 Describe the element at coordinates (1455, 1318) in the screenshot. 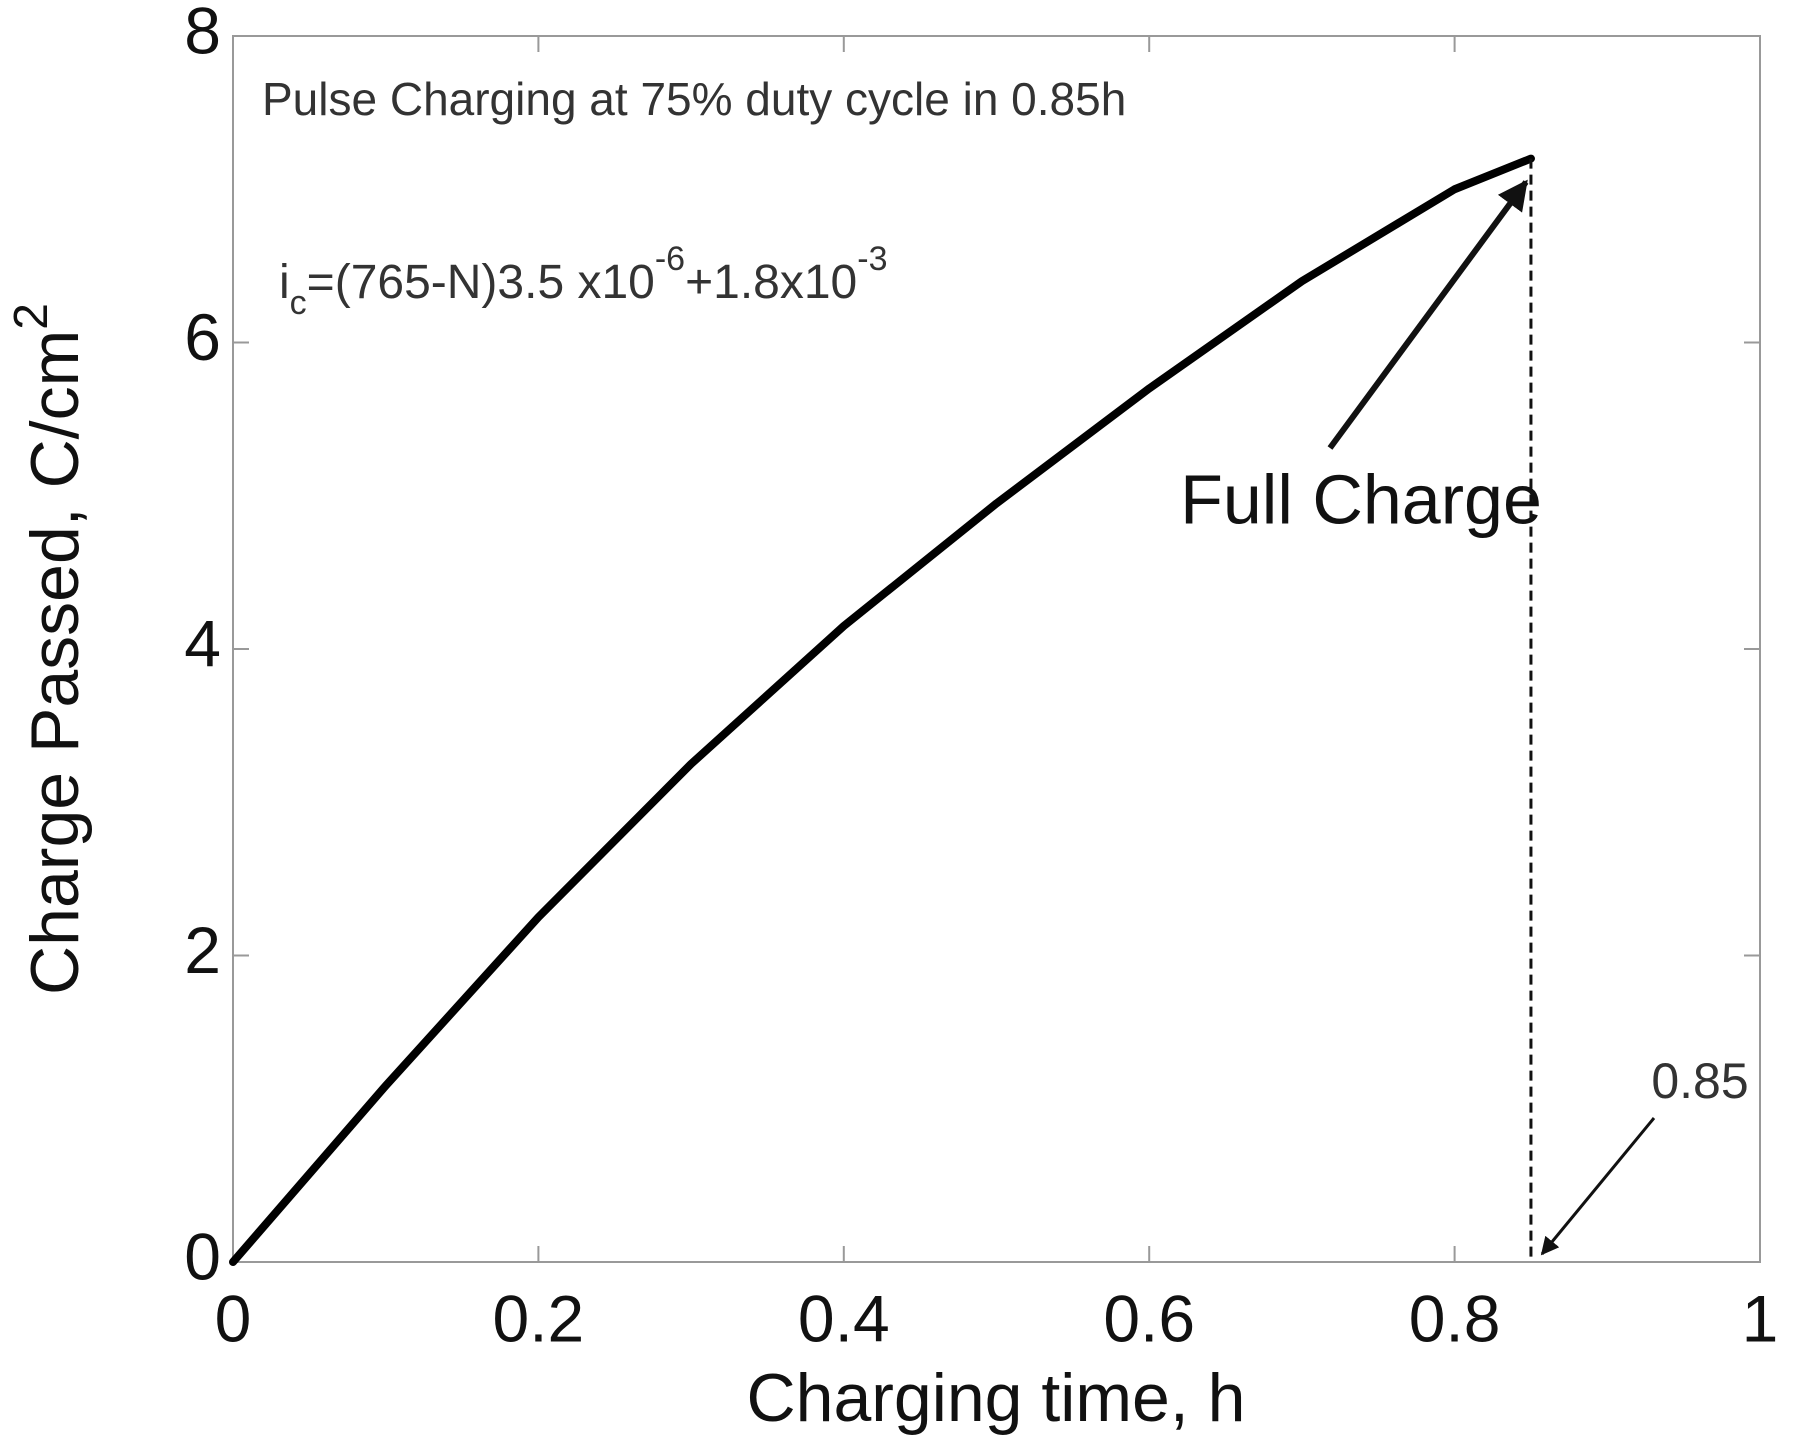

I see `x-tick-label: 0.8` at that location.